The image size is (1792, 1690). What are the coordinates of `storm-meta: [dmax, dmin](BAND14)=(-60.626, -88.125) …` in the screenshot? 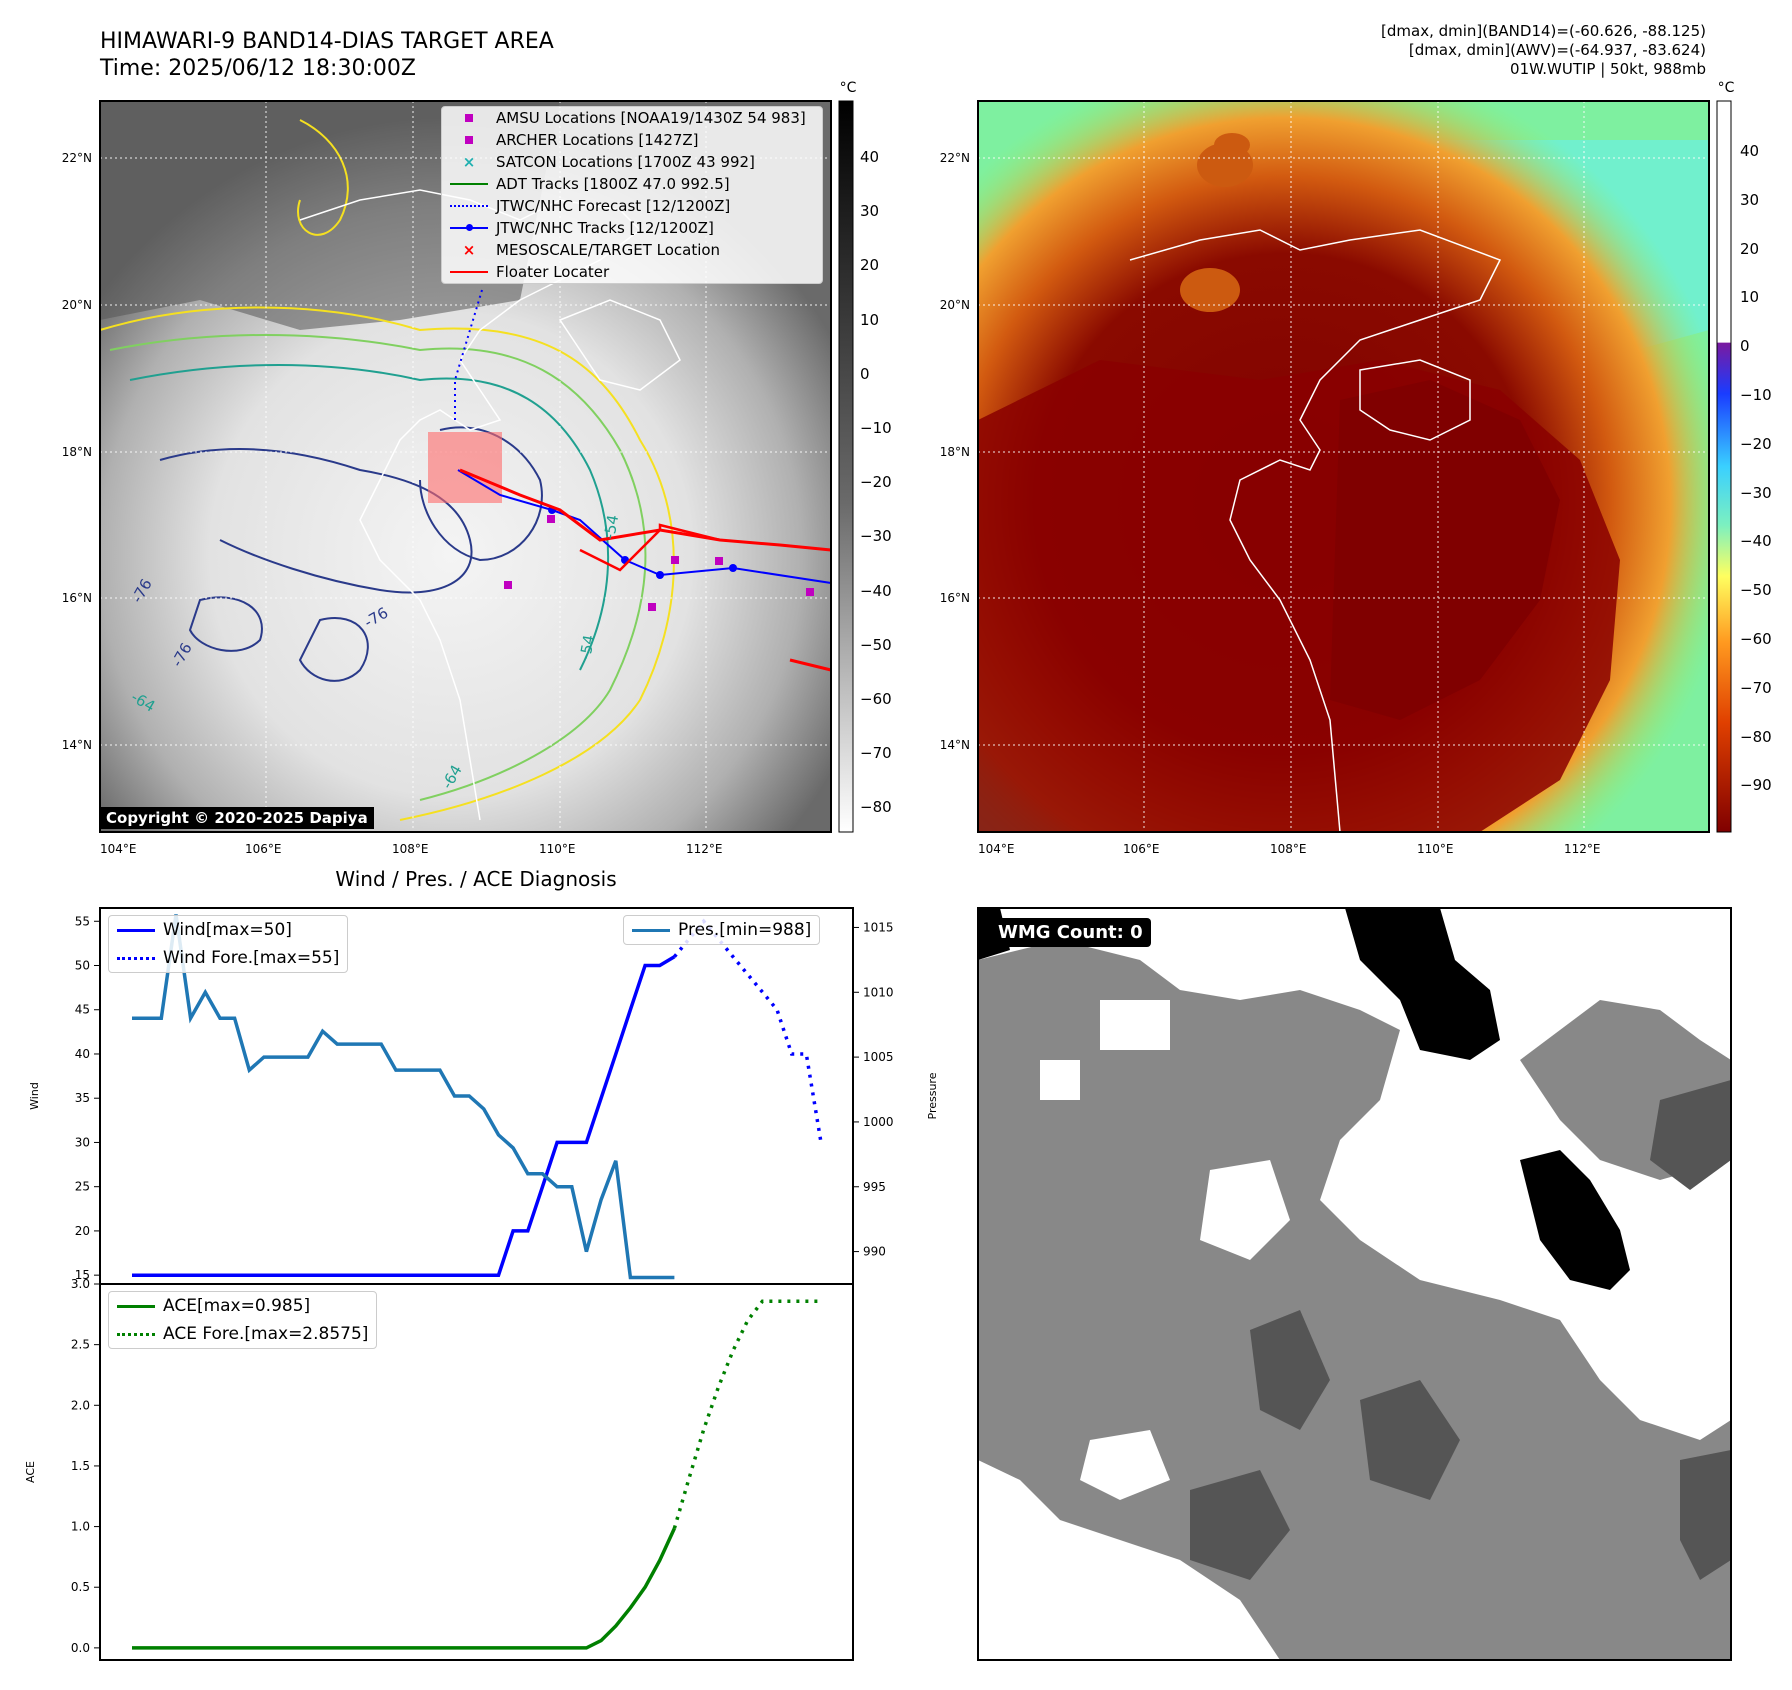 It's located at (1543, 50).